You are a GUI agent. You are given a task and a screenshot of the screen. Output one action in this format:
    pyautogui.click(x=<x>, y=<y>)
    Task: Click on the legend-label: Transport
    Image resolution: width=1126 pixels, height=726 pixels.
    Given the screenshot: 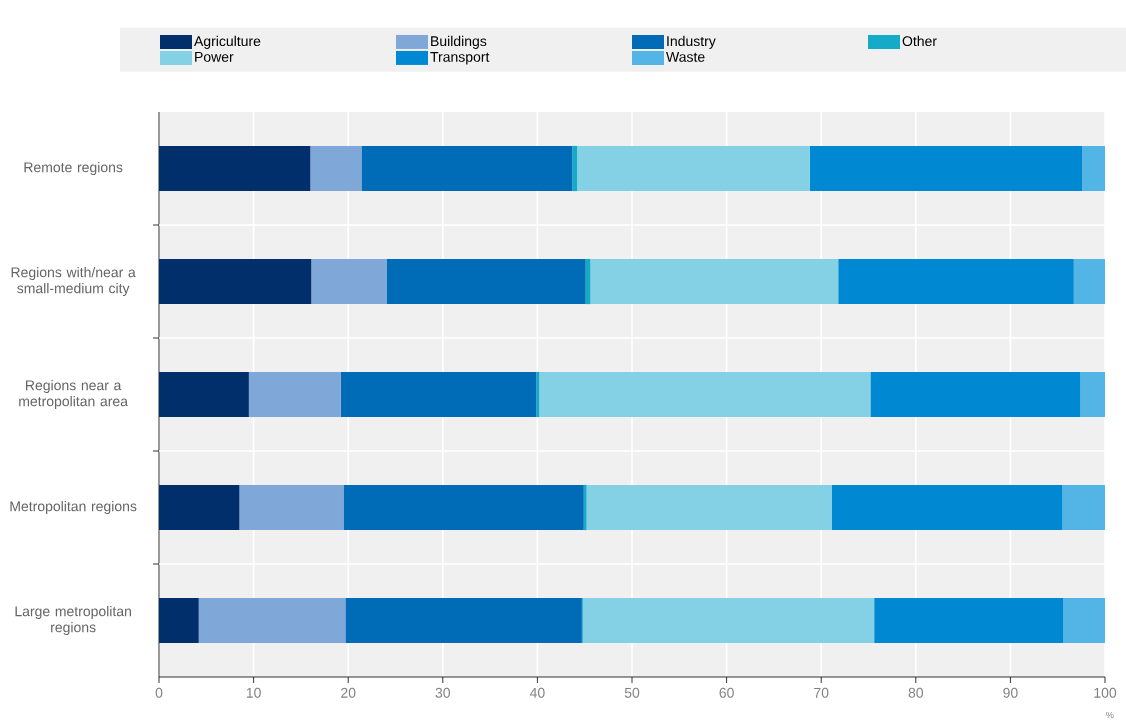 What is the action you would take?
    pyautogui.click(x=460, y=58)
    